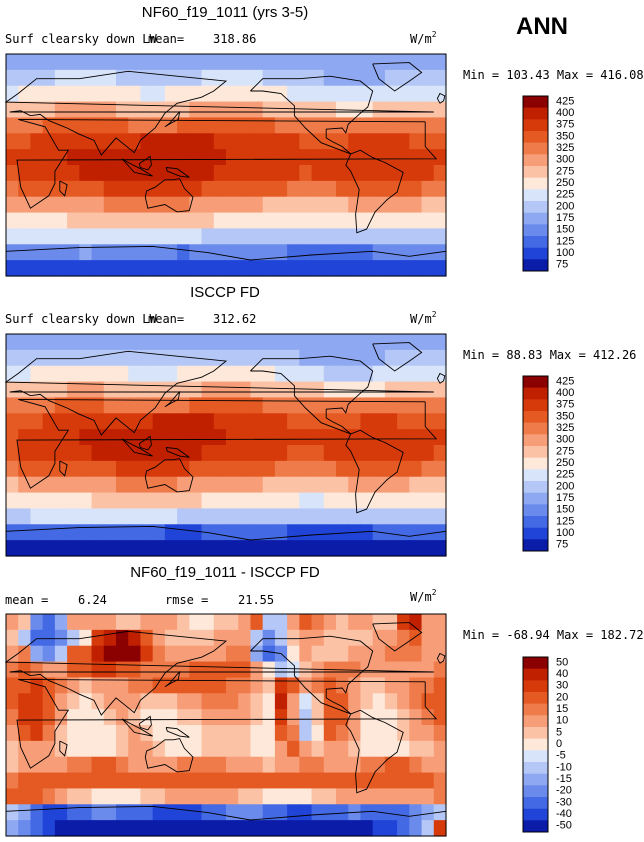  What do you see at coordinates (92, 600) in the screenshot?
I see `mean-value: 6.24` at bounding box center [92, 600].